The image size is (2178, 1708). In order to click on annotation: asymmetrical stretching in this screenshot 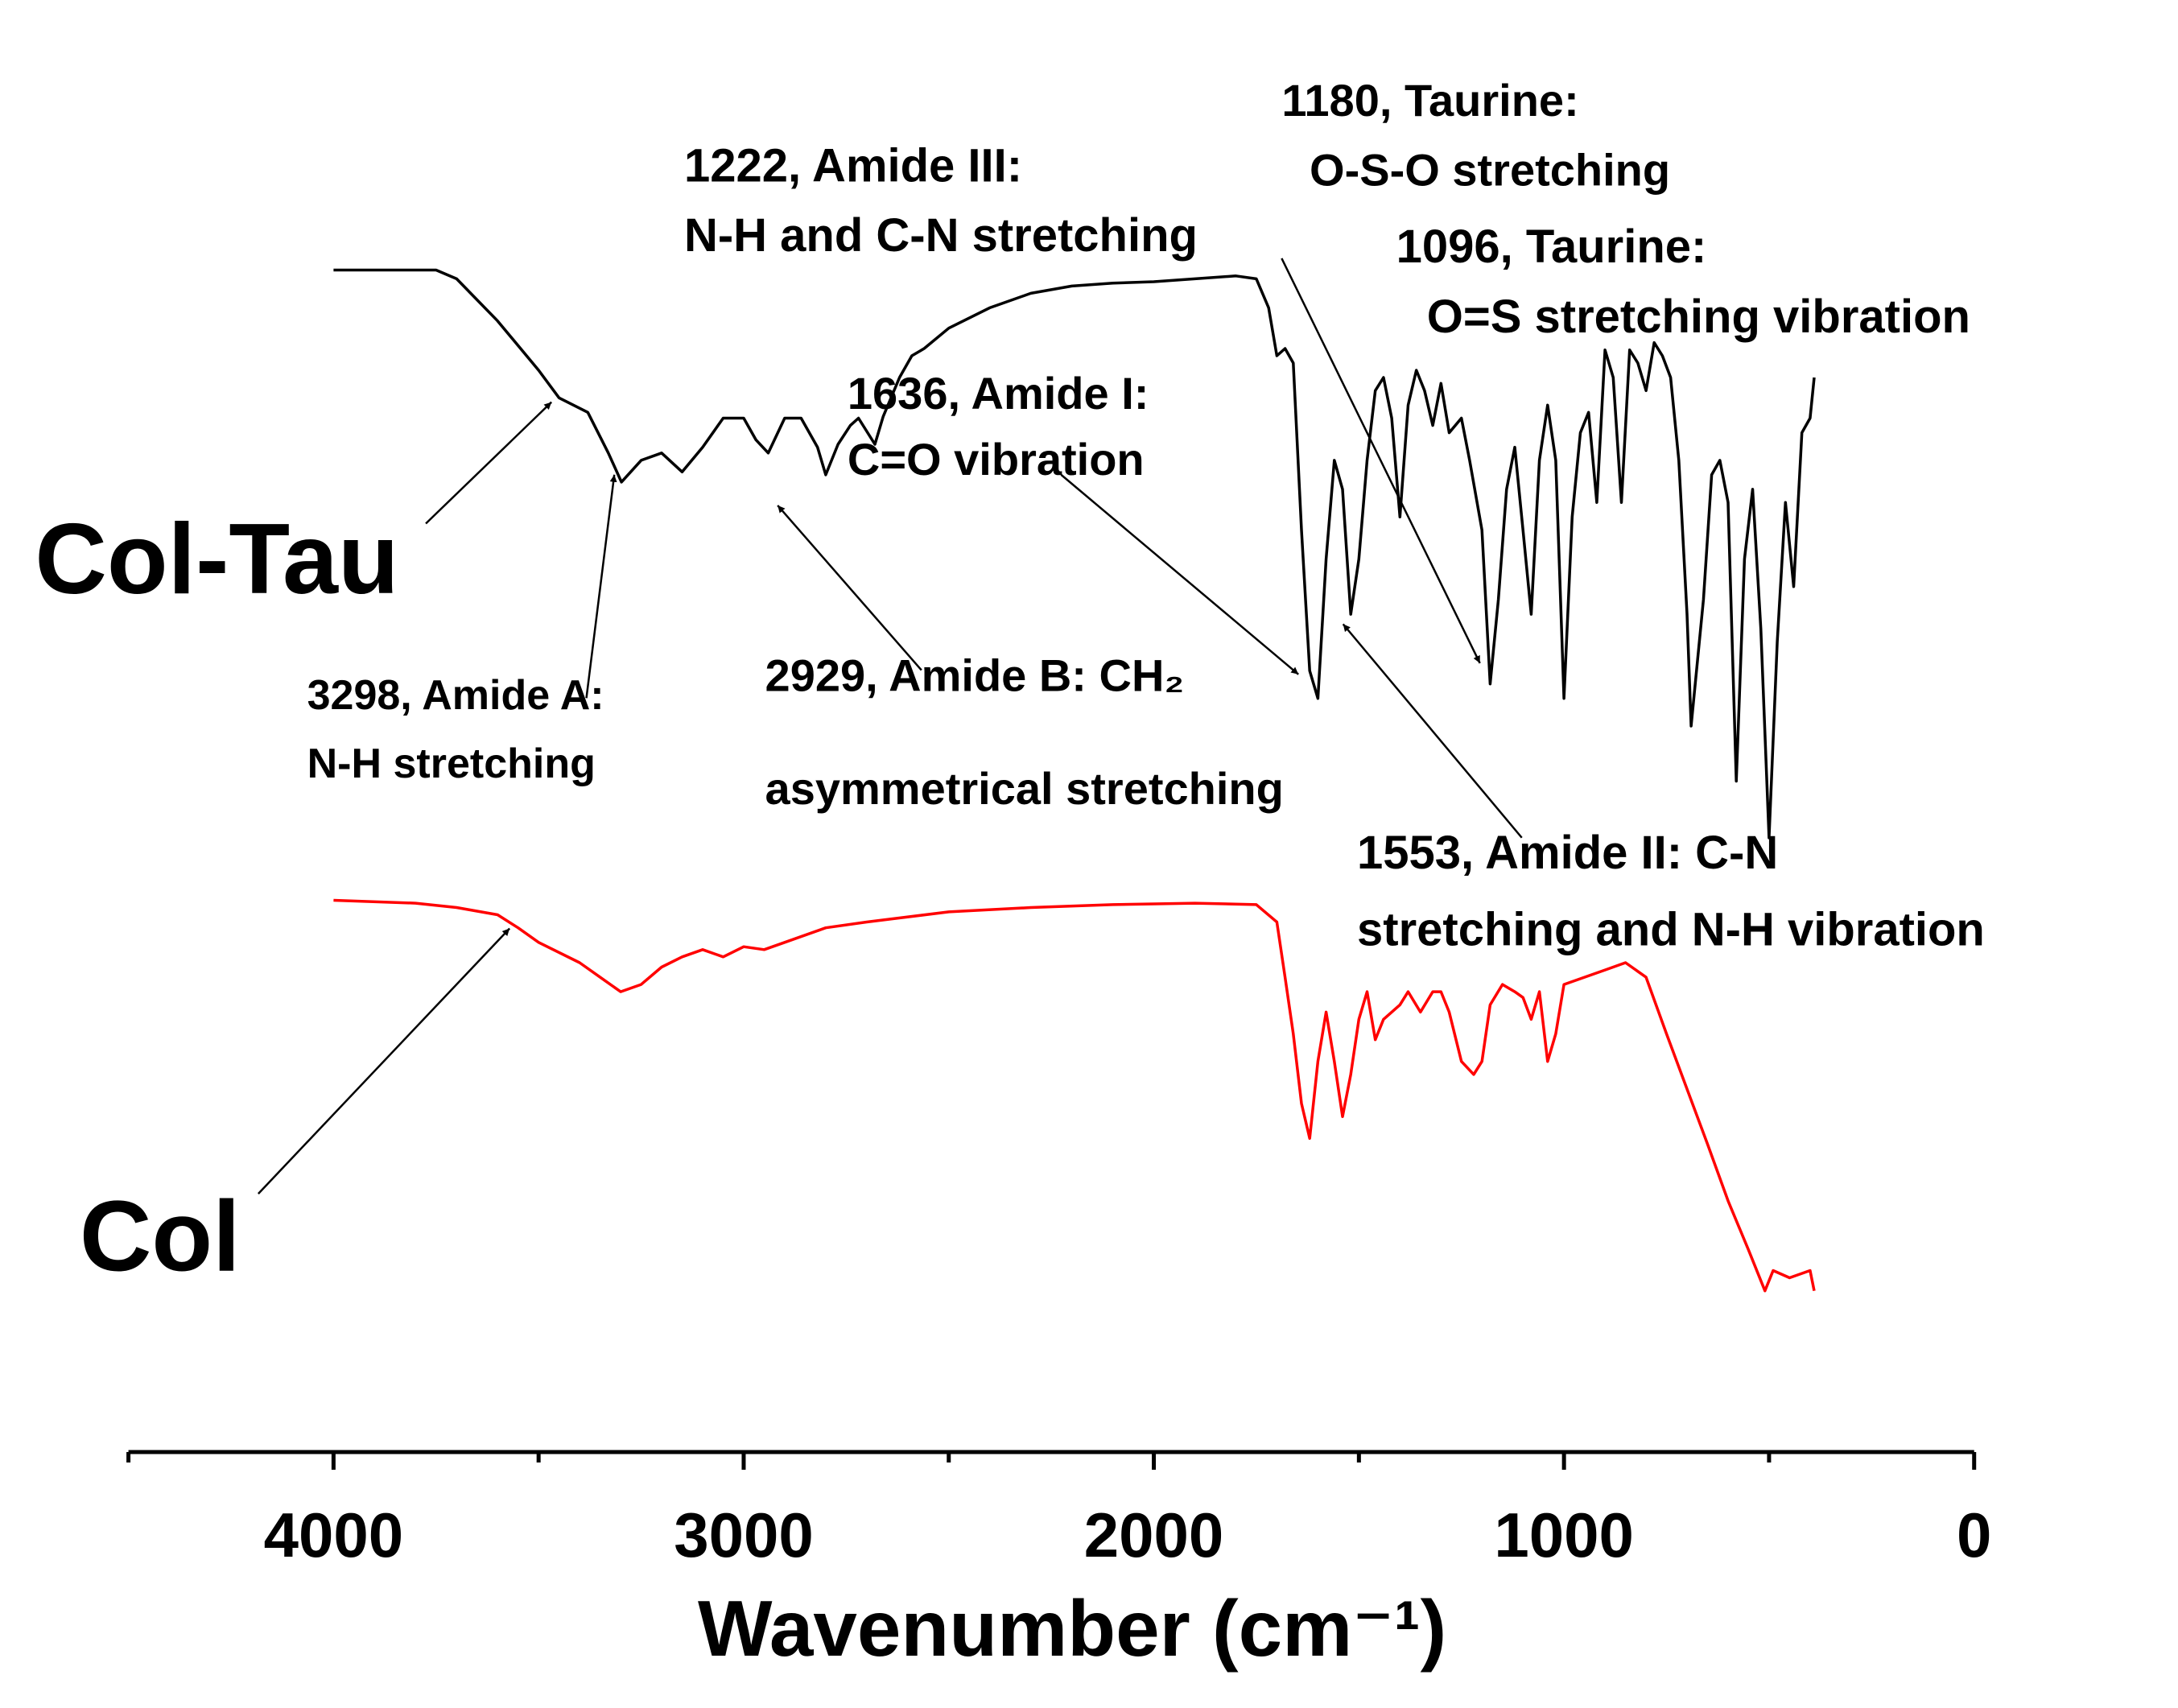, I will do `click(1024, 788)`.